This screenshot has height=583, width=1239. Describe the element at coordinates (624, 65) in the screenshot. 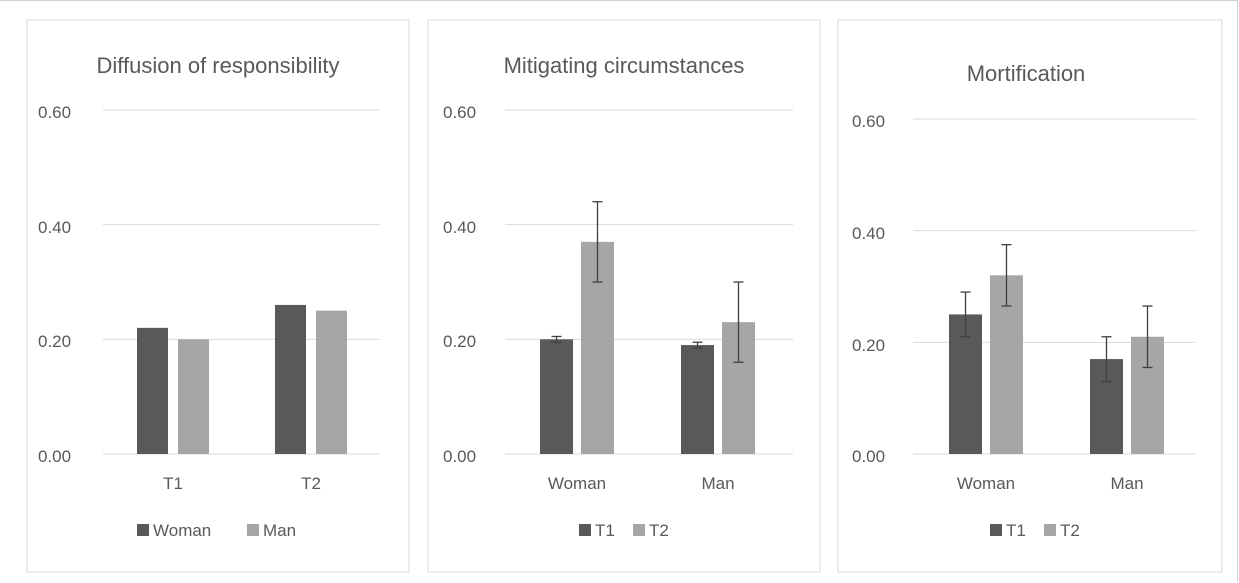

I see `chart-title: Mitigating circumstances` at that location.